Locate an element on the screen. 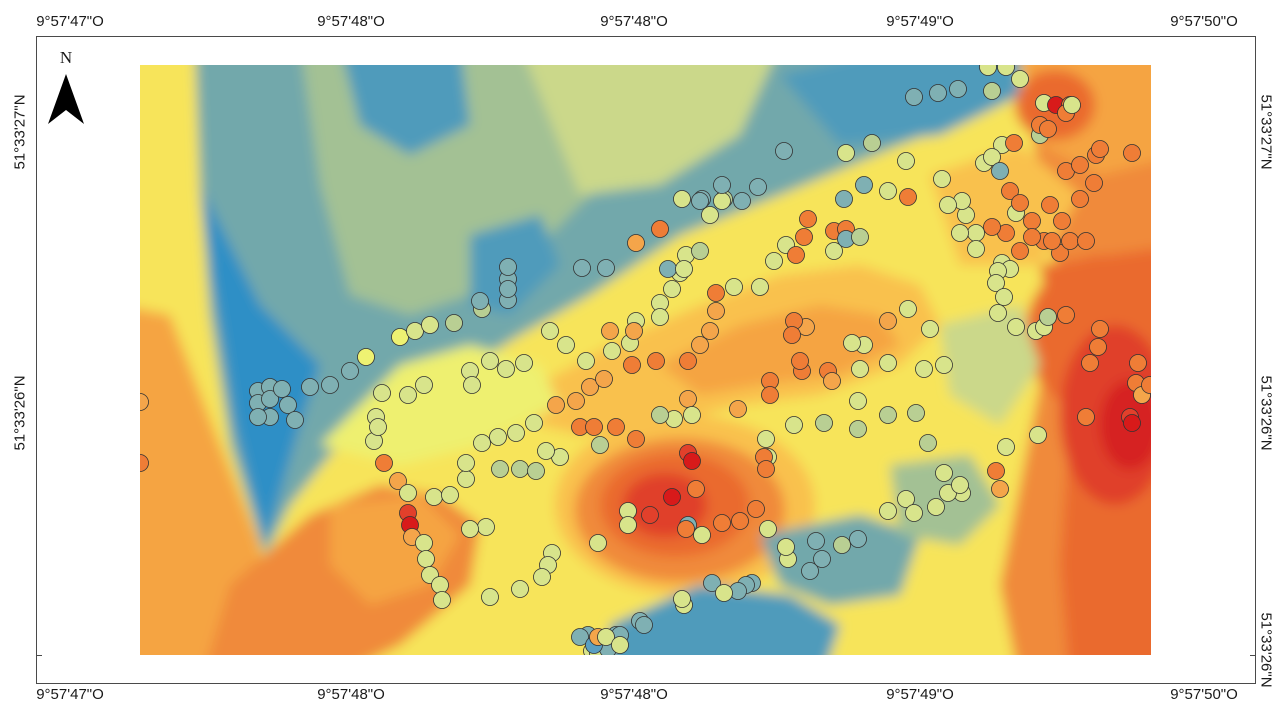 This screenshot has height=720, width=1280. frame-tick is located at coordinates (39, 655).